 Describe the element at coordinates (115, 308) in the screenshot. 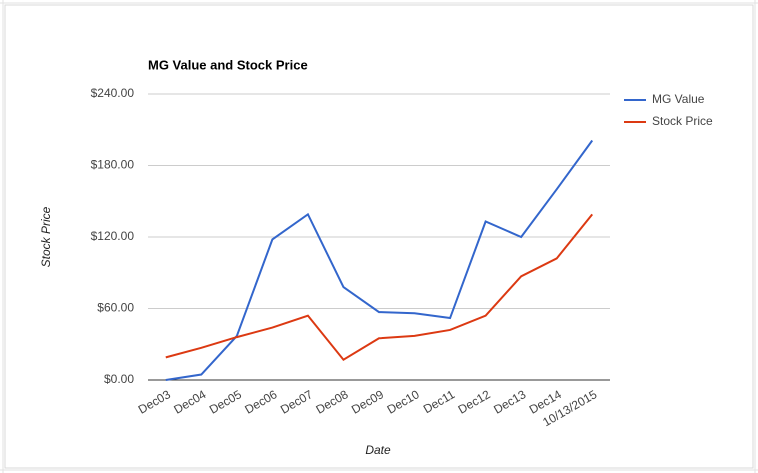

I see `y-tick-label: $60.00` at that location.